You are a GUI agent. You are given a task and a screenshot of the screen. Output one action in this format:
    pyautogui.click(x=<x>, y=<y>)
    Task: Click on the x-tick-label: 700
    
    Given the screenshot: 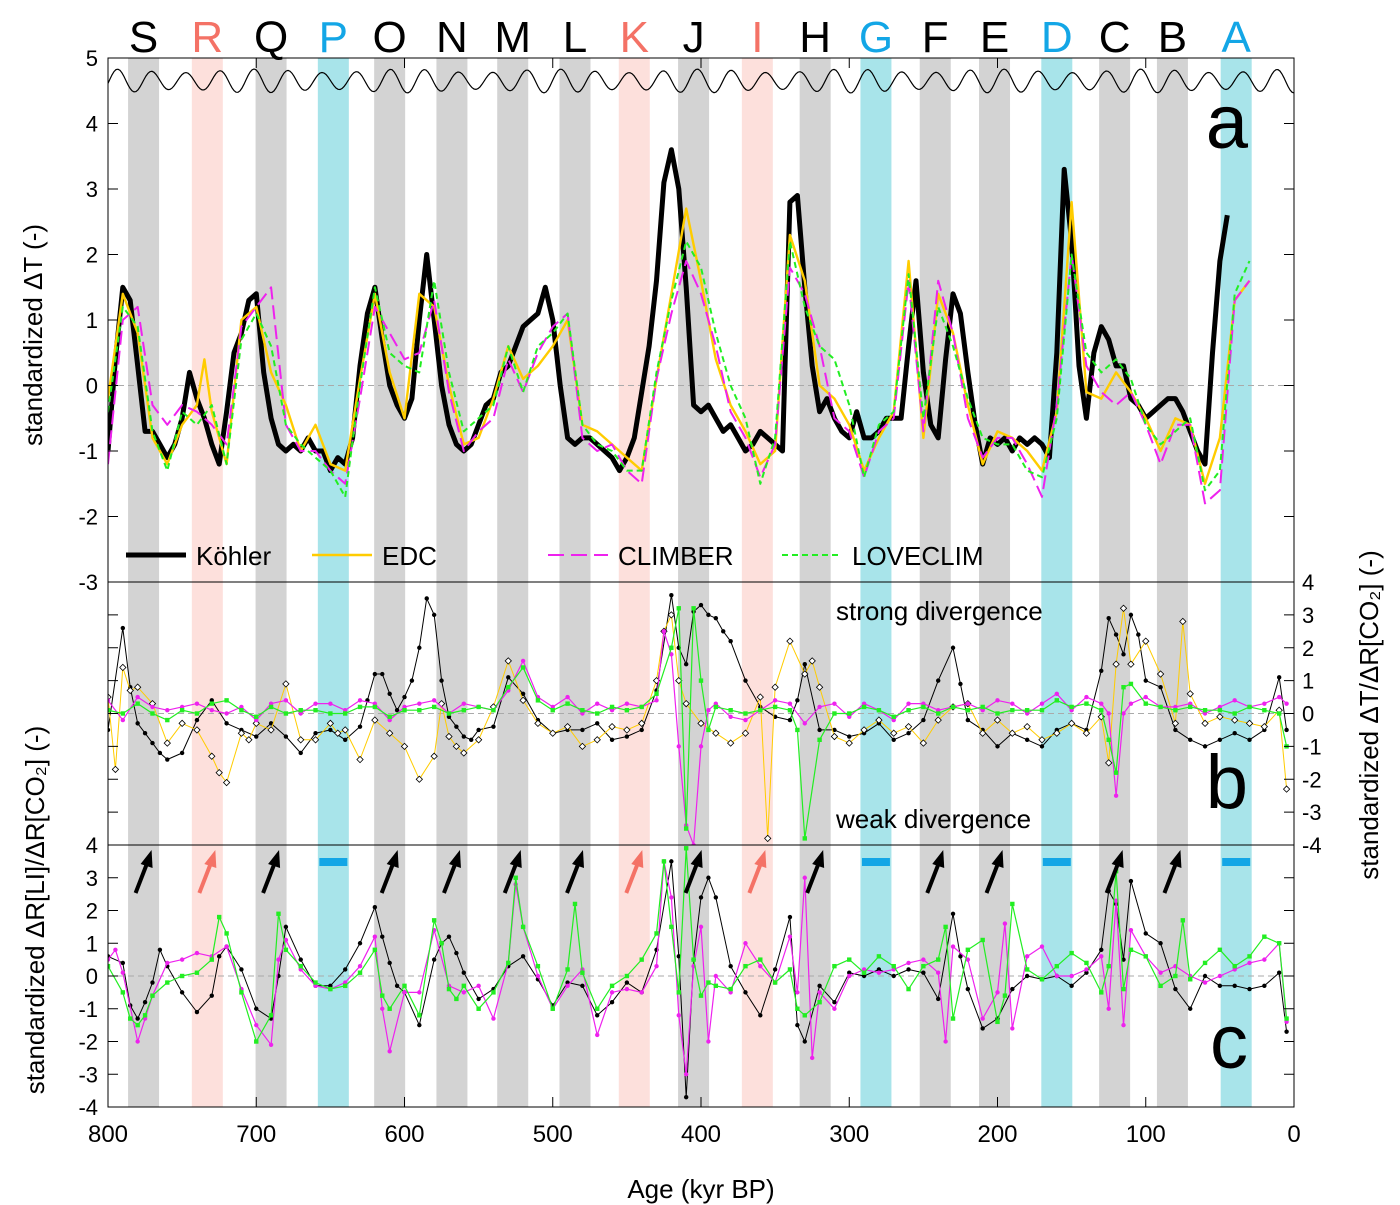 What is the action you would take?
    pyautogui.click(x=256, y=1134)
    